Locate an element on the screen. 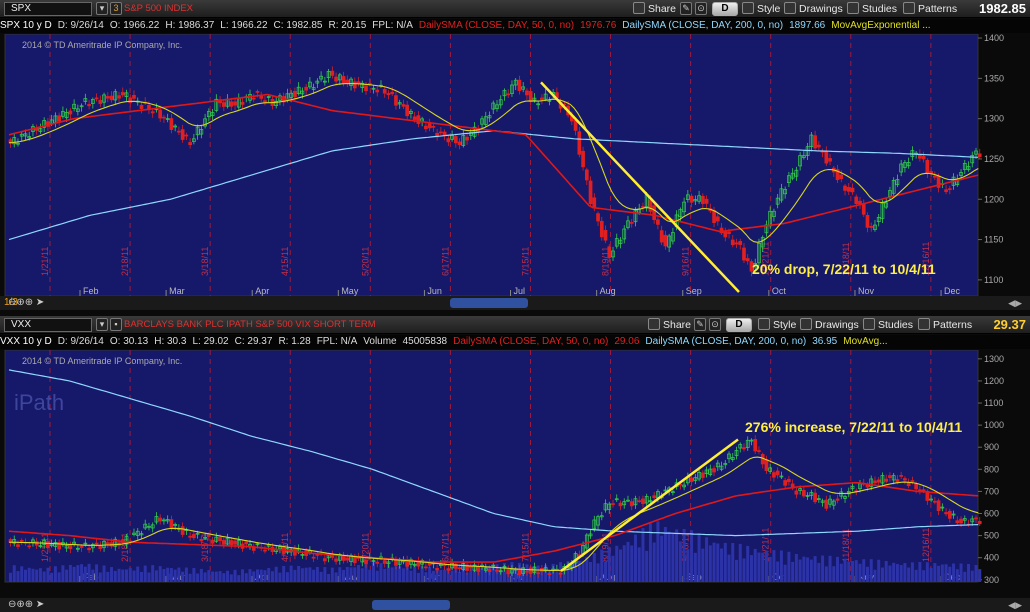  expiration-label: 10/21/11 is located at coordinates (766, 545).